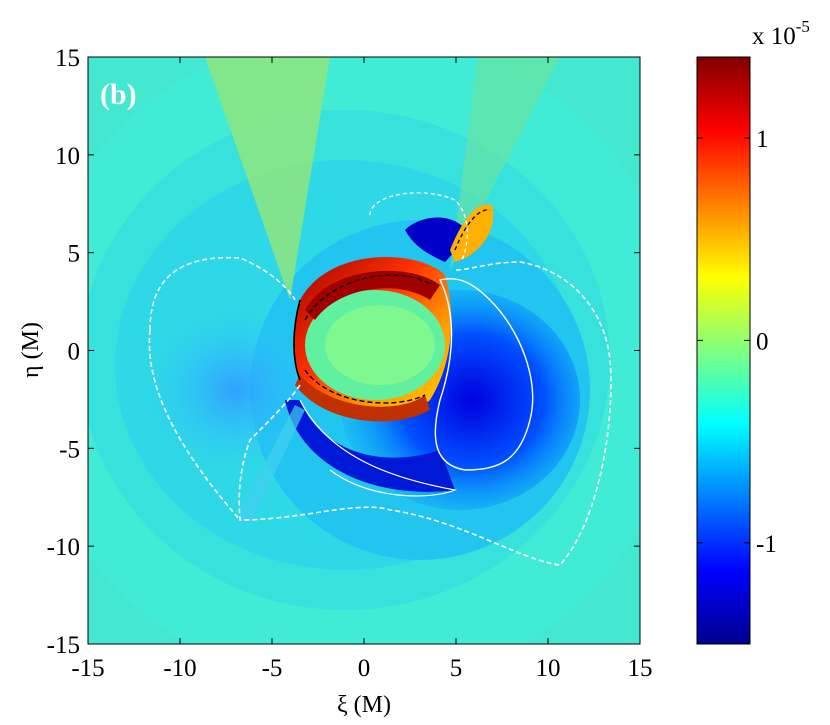 The image size is (830, 725). I want to click on colorbar-multiplier-exponent: -5, so click(803, 26).